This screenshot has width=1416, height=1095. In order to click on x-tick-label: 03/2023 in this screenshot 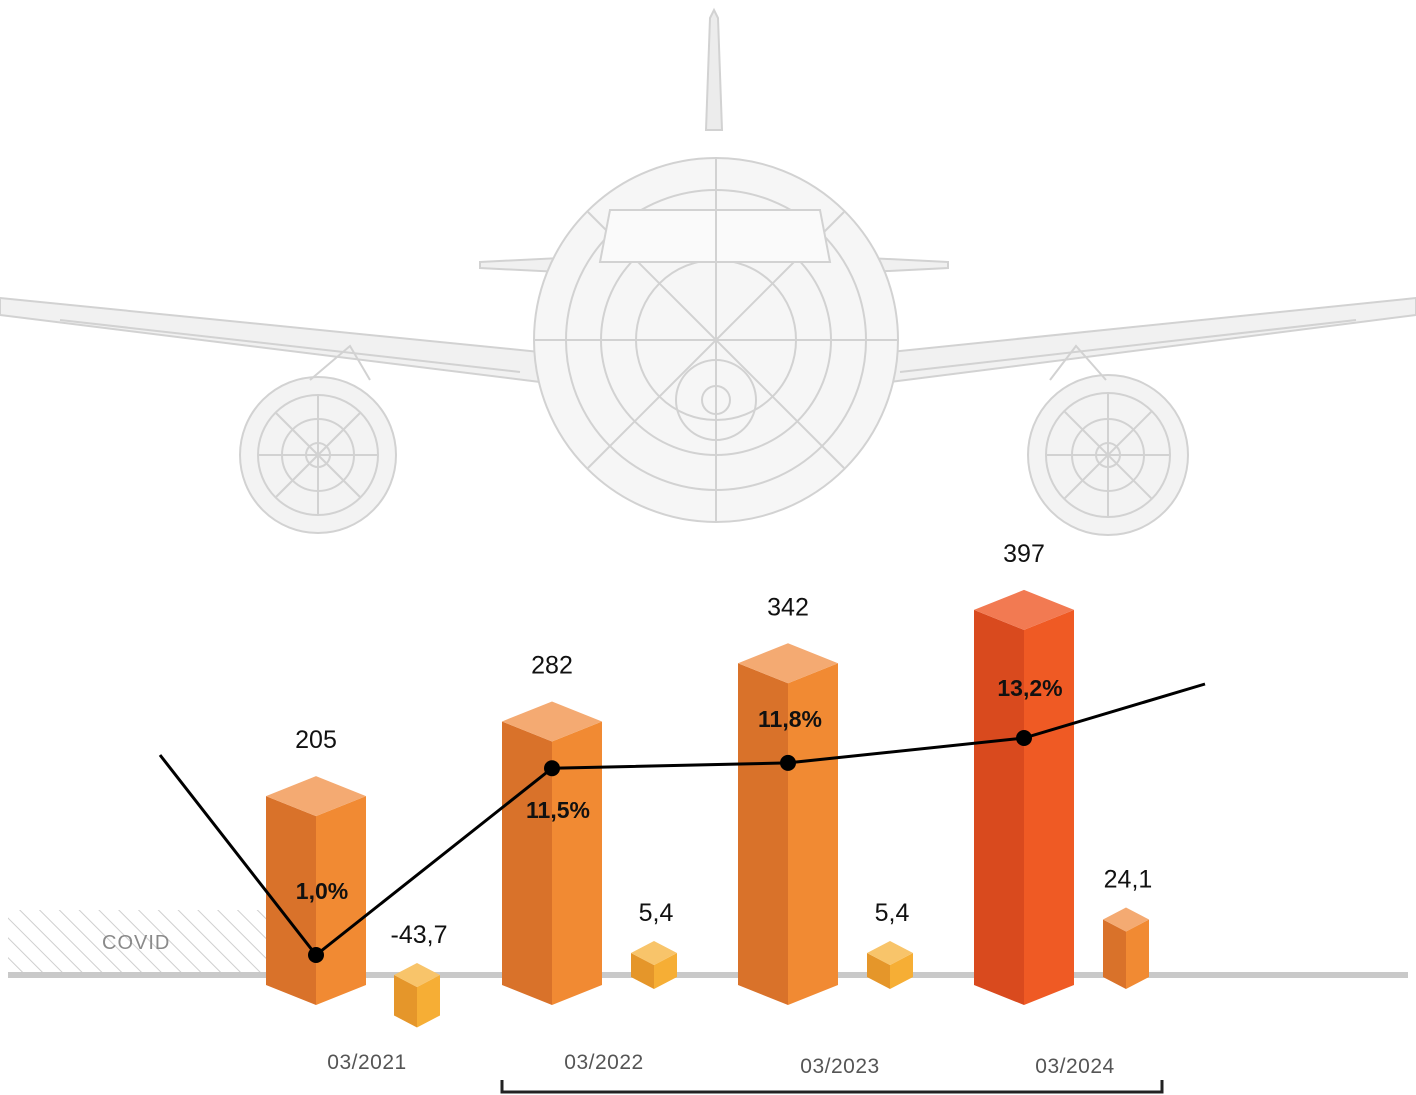, I will do `click(839, 1066)`.